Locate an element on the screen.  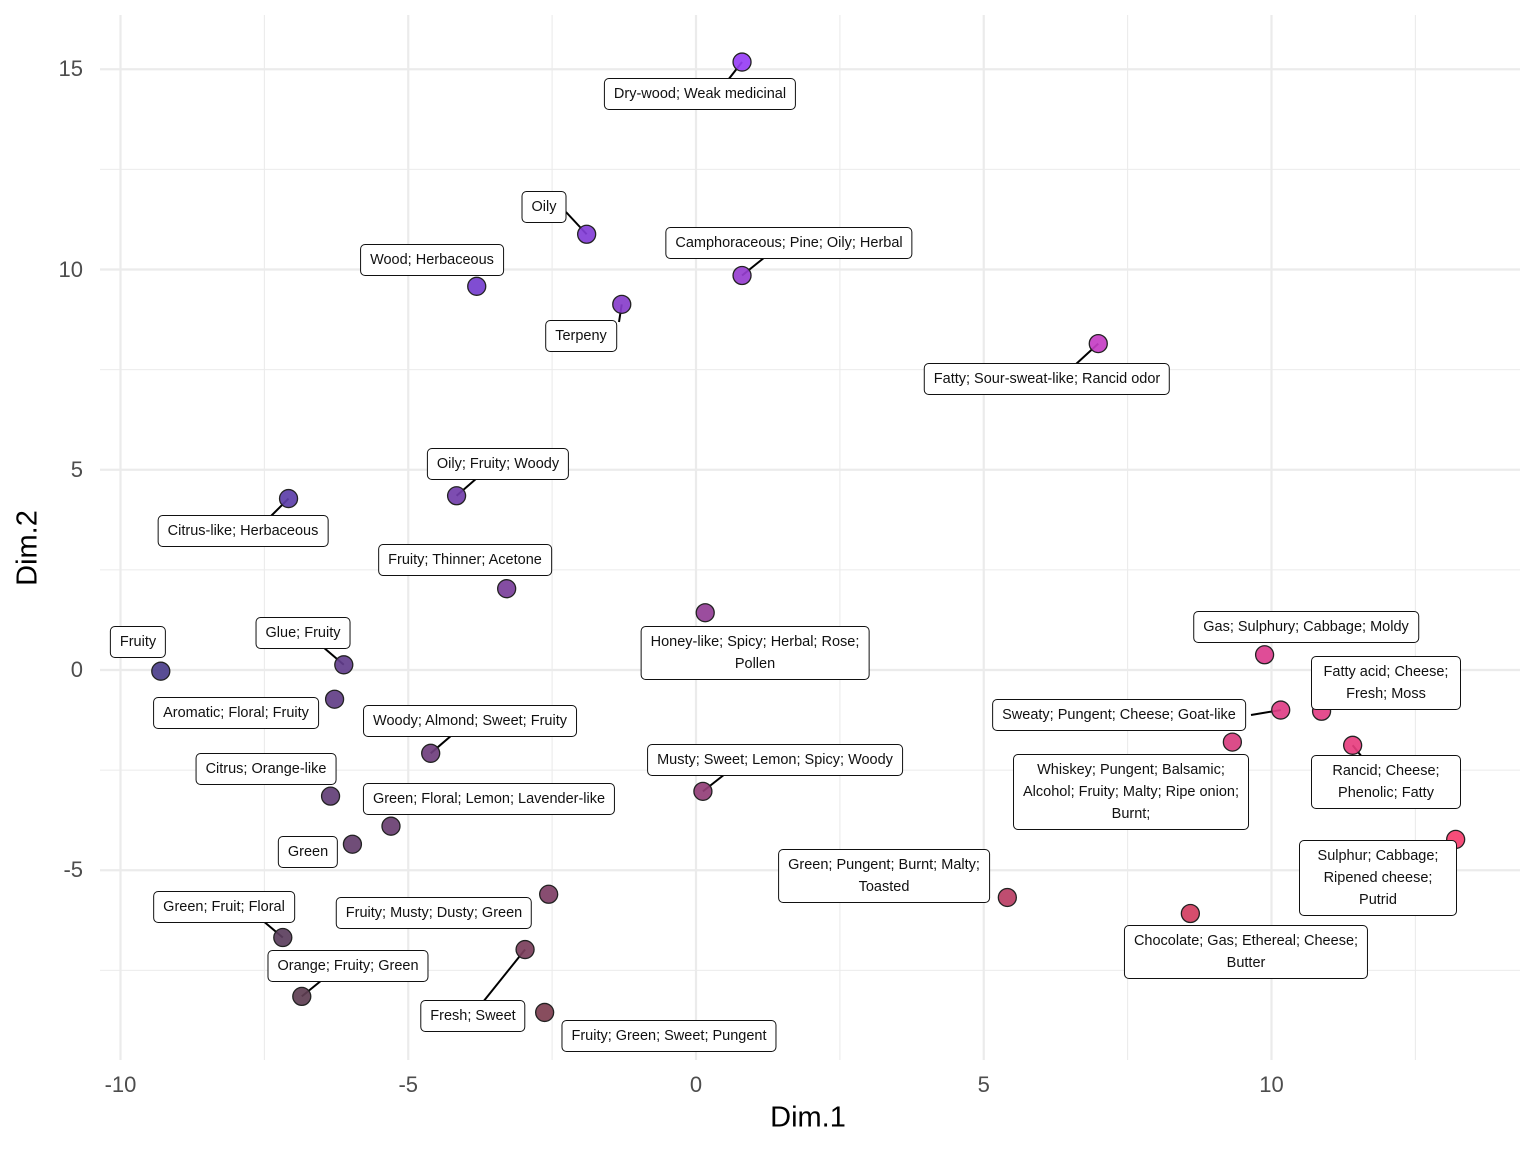
point-label: Fatty; Sour-sweat-like; Rancid odor is located at coordinates (1047, 379).